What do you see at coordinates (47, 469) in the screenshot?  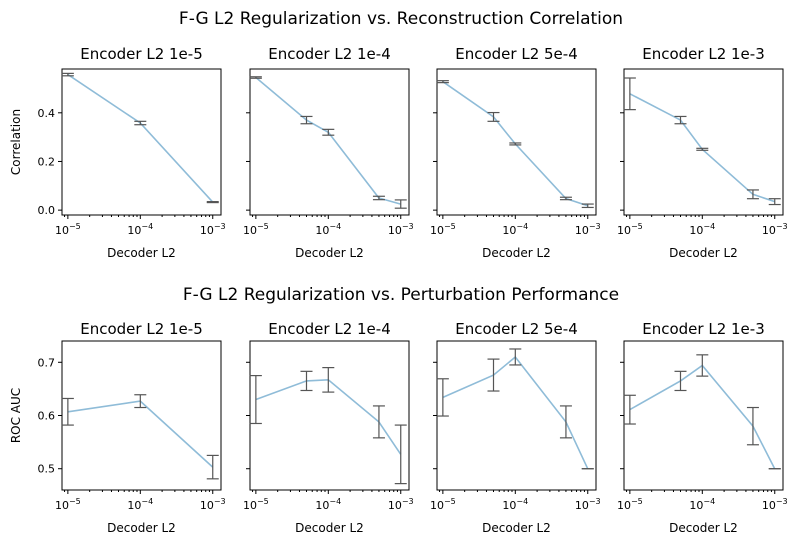 I see `y-tick-label: 0.5` at bounding box center [47, 469].